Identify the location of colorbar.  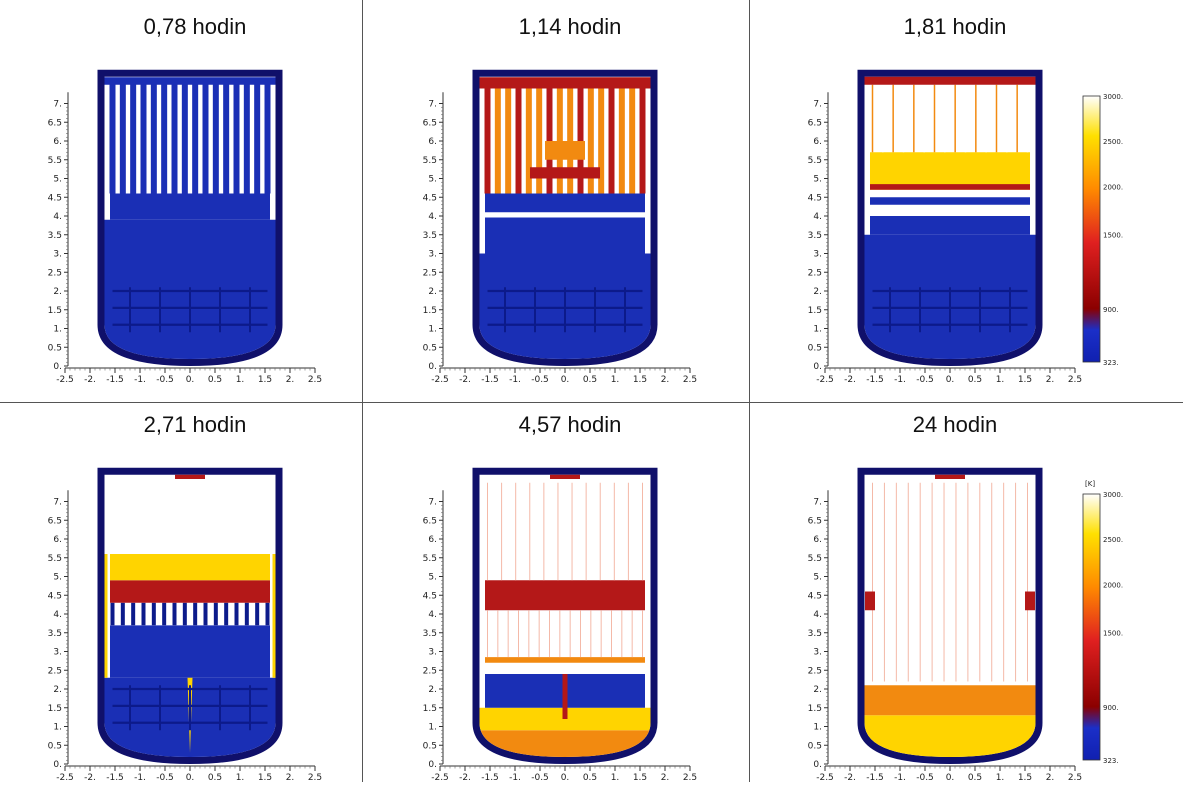
(1091, 229).